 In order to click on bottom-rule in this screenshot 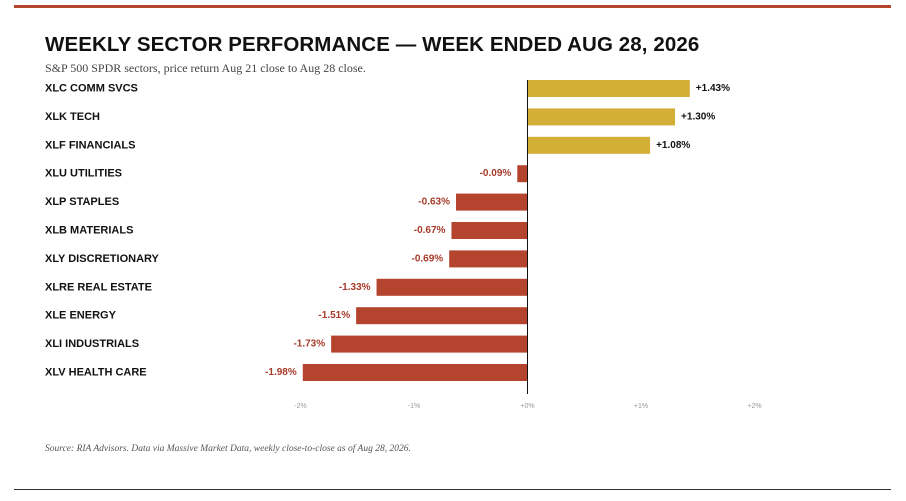, I will do `click(452, 489)`.